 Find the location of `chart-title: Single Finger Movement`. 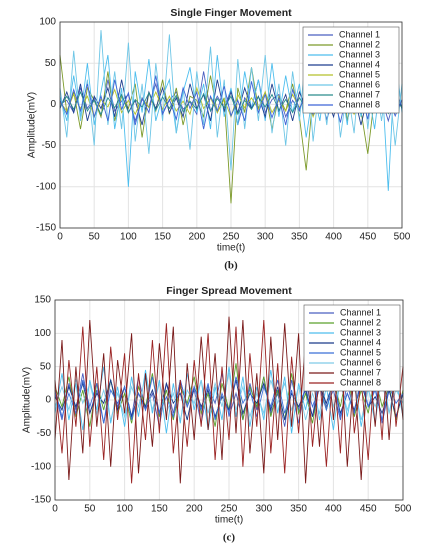

chart-title: Single Finger Movement is located at coordinates (231, 13).